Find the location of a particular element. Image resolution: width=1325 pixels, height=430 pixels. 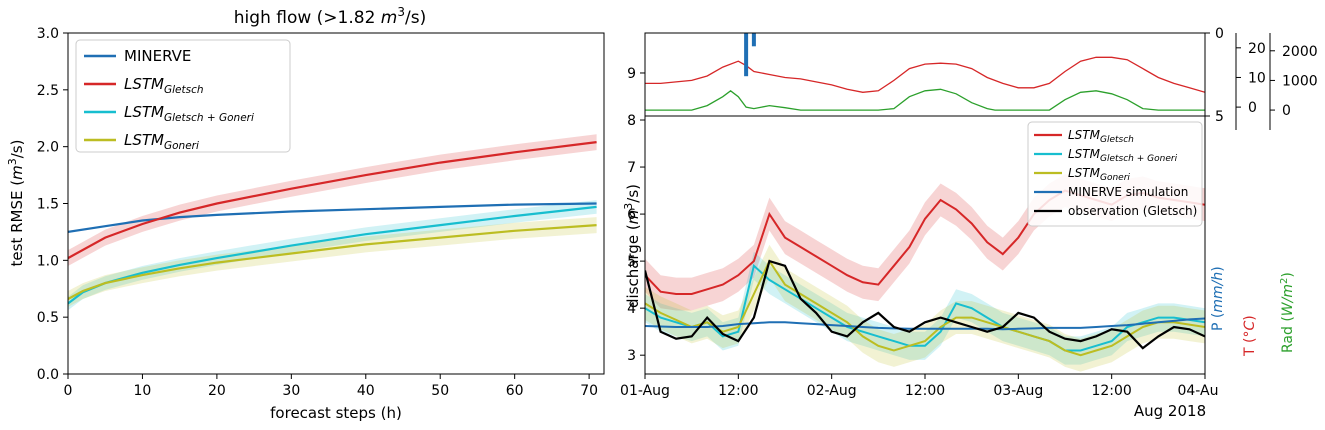

meteo-tick-label: 5 is located at coordinates (1219, 117).